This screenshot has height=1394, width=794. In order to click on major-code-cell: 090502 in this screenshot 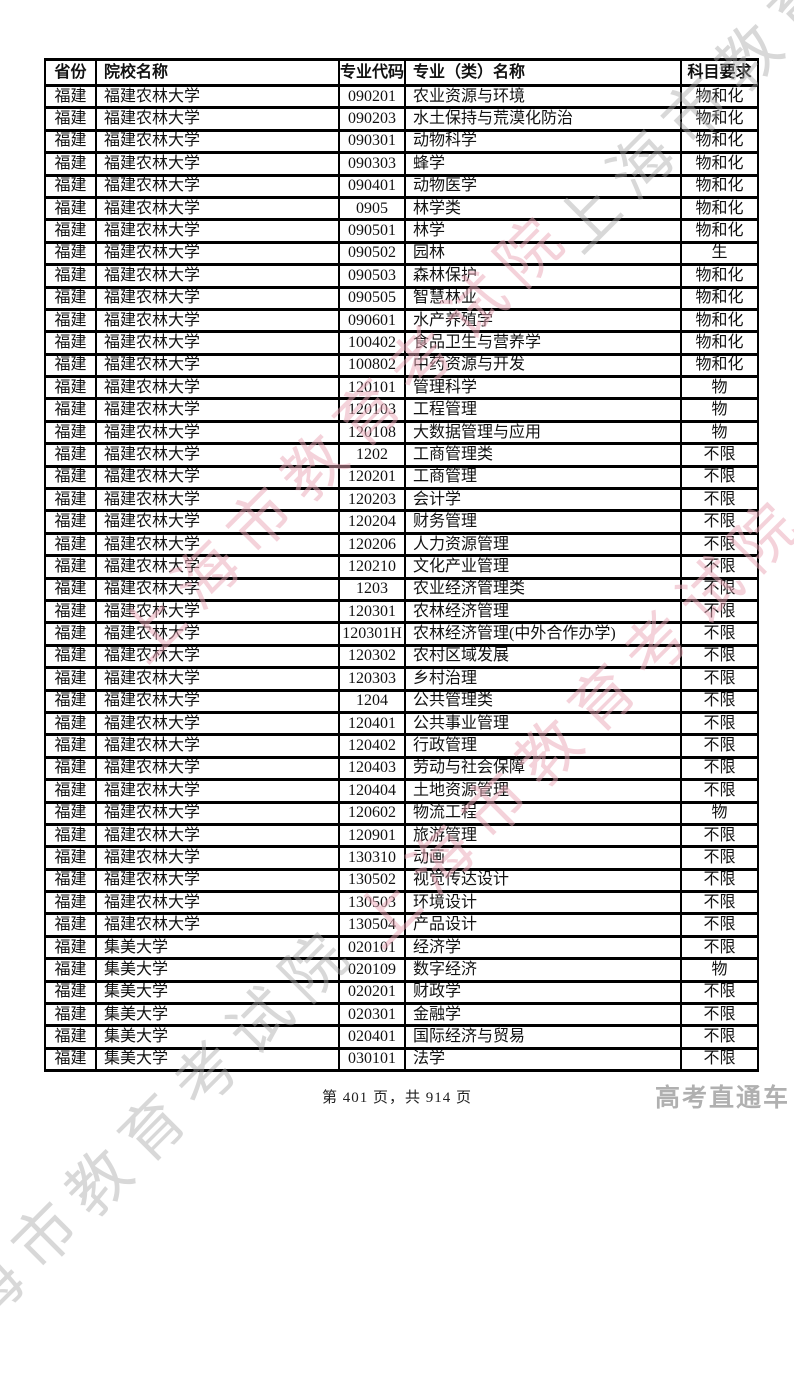, I will do `click(372, 253)`.